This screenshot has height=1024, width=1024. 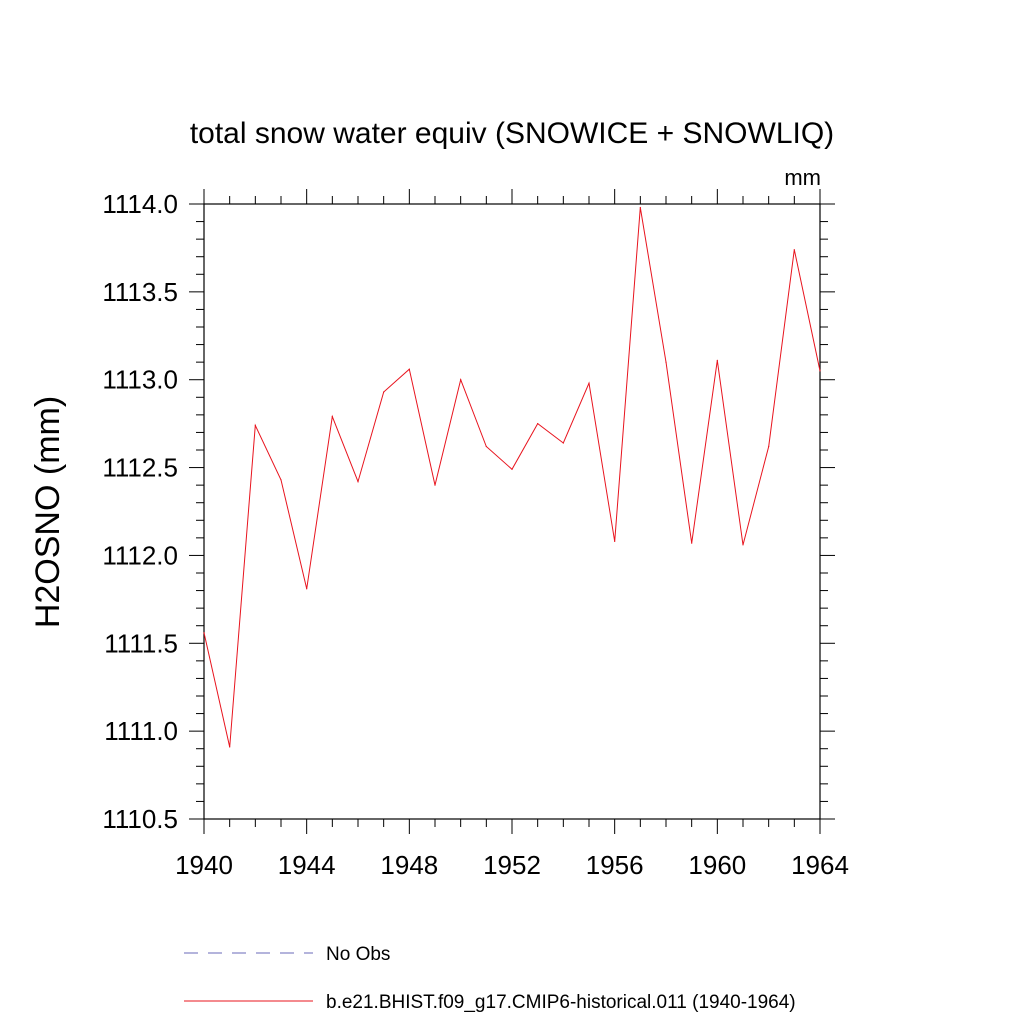 I want to click on x-tick-label: 1960, so click(x=717, y=865).